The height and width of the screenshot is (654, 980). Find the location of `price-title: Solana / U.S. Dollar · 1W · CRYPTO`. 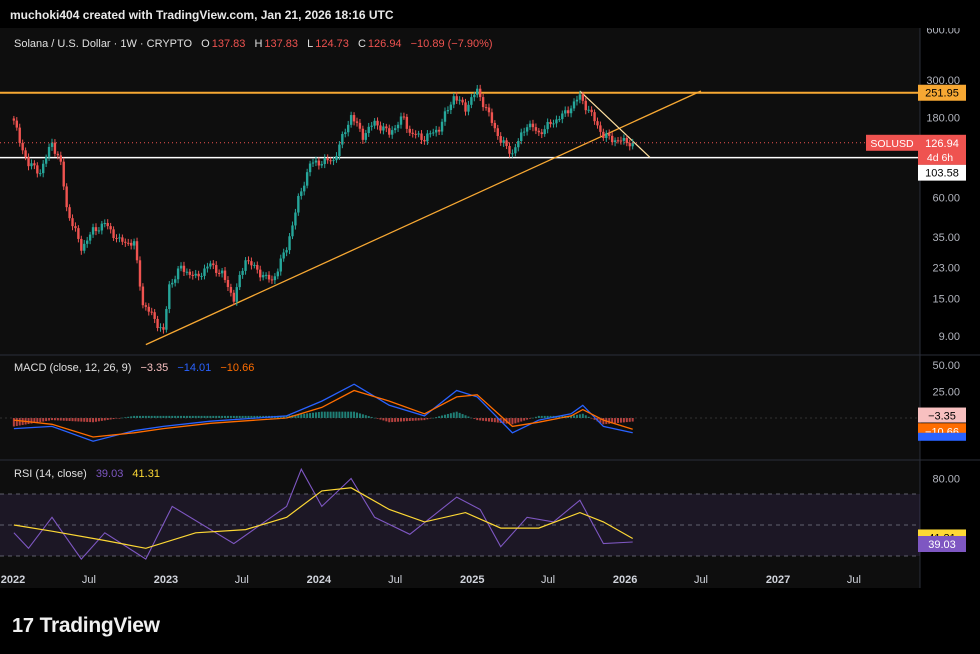

price-title: Solana / U.S. Dollar · 1W · CRYPTO is located at coordinates (103, 44).